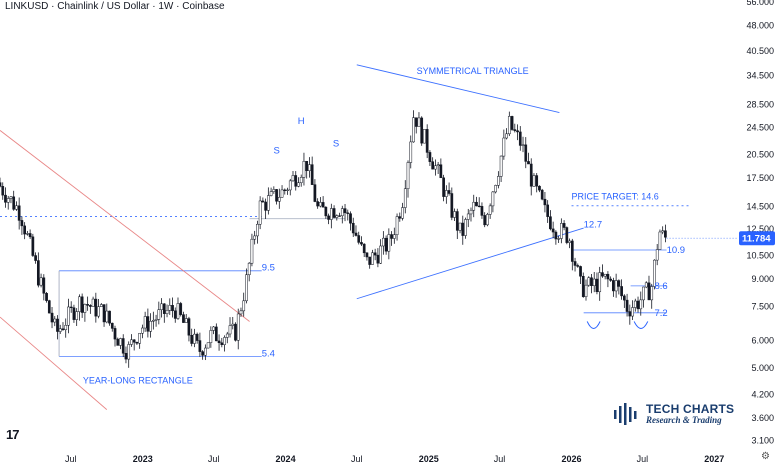 The height and width of the screenshot is (469, 781). Describe the element at coordinates (756, 239) in the screenshot. I see `last-price-badge-value: 11.784` at that location.